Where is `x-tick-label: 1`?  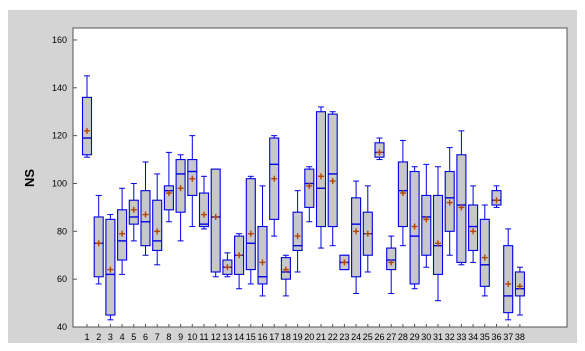 x-tick-label: 1 is located at coordinates (86, 337).